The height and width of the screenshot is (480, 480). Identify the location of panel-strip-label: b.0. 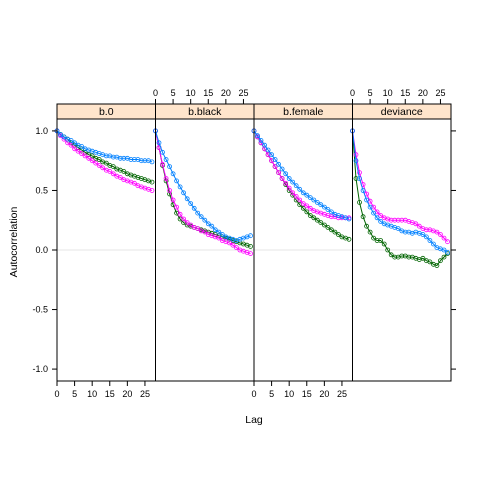
(106, 112).